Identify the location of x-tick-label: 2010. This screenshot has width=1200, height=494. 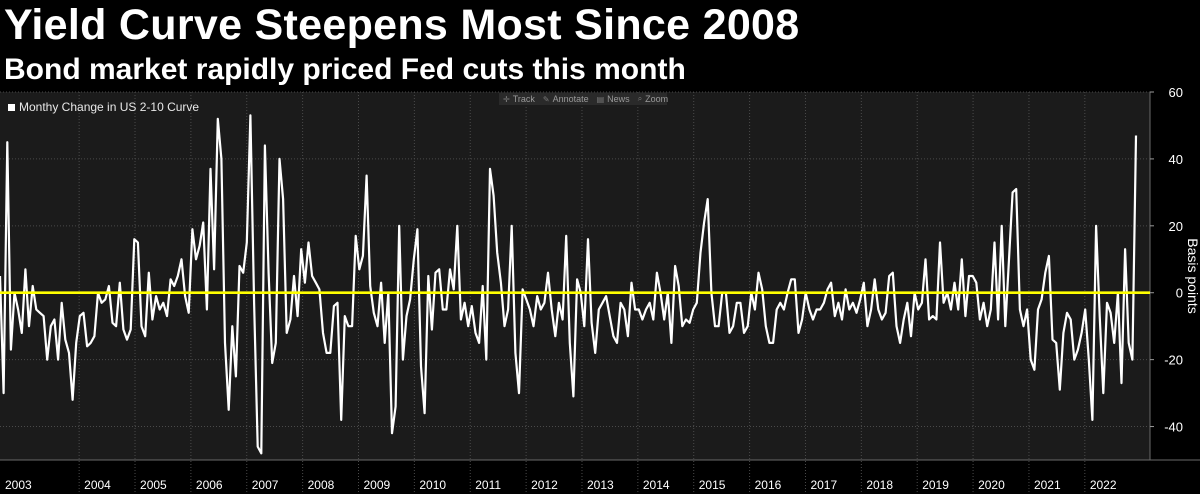
(432, 485).